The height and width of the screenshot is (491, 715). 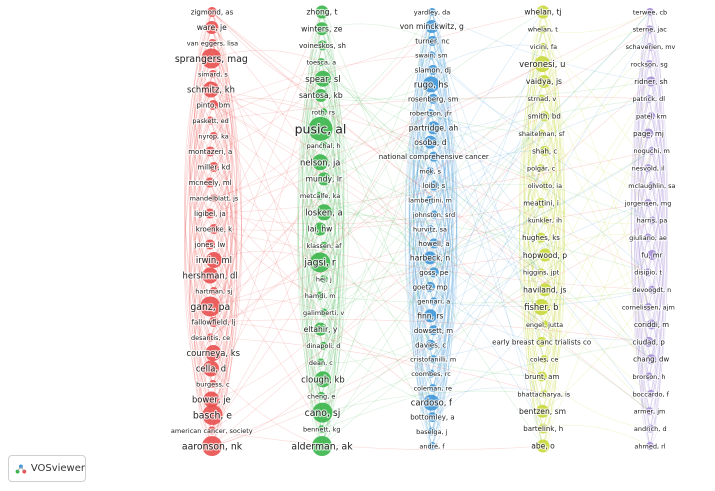 What do you see at coordinates (213, 322) in the screenshot?
I see `node-label: fallowfield, lj` at bounding box center [213, 322].